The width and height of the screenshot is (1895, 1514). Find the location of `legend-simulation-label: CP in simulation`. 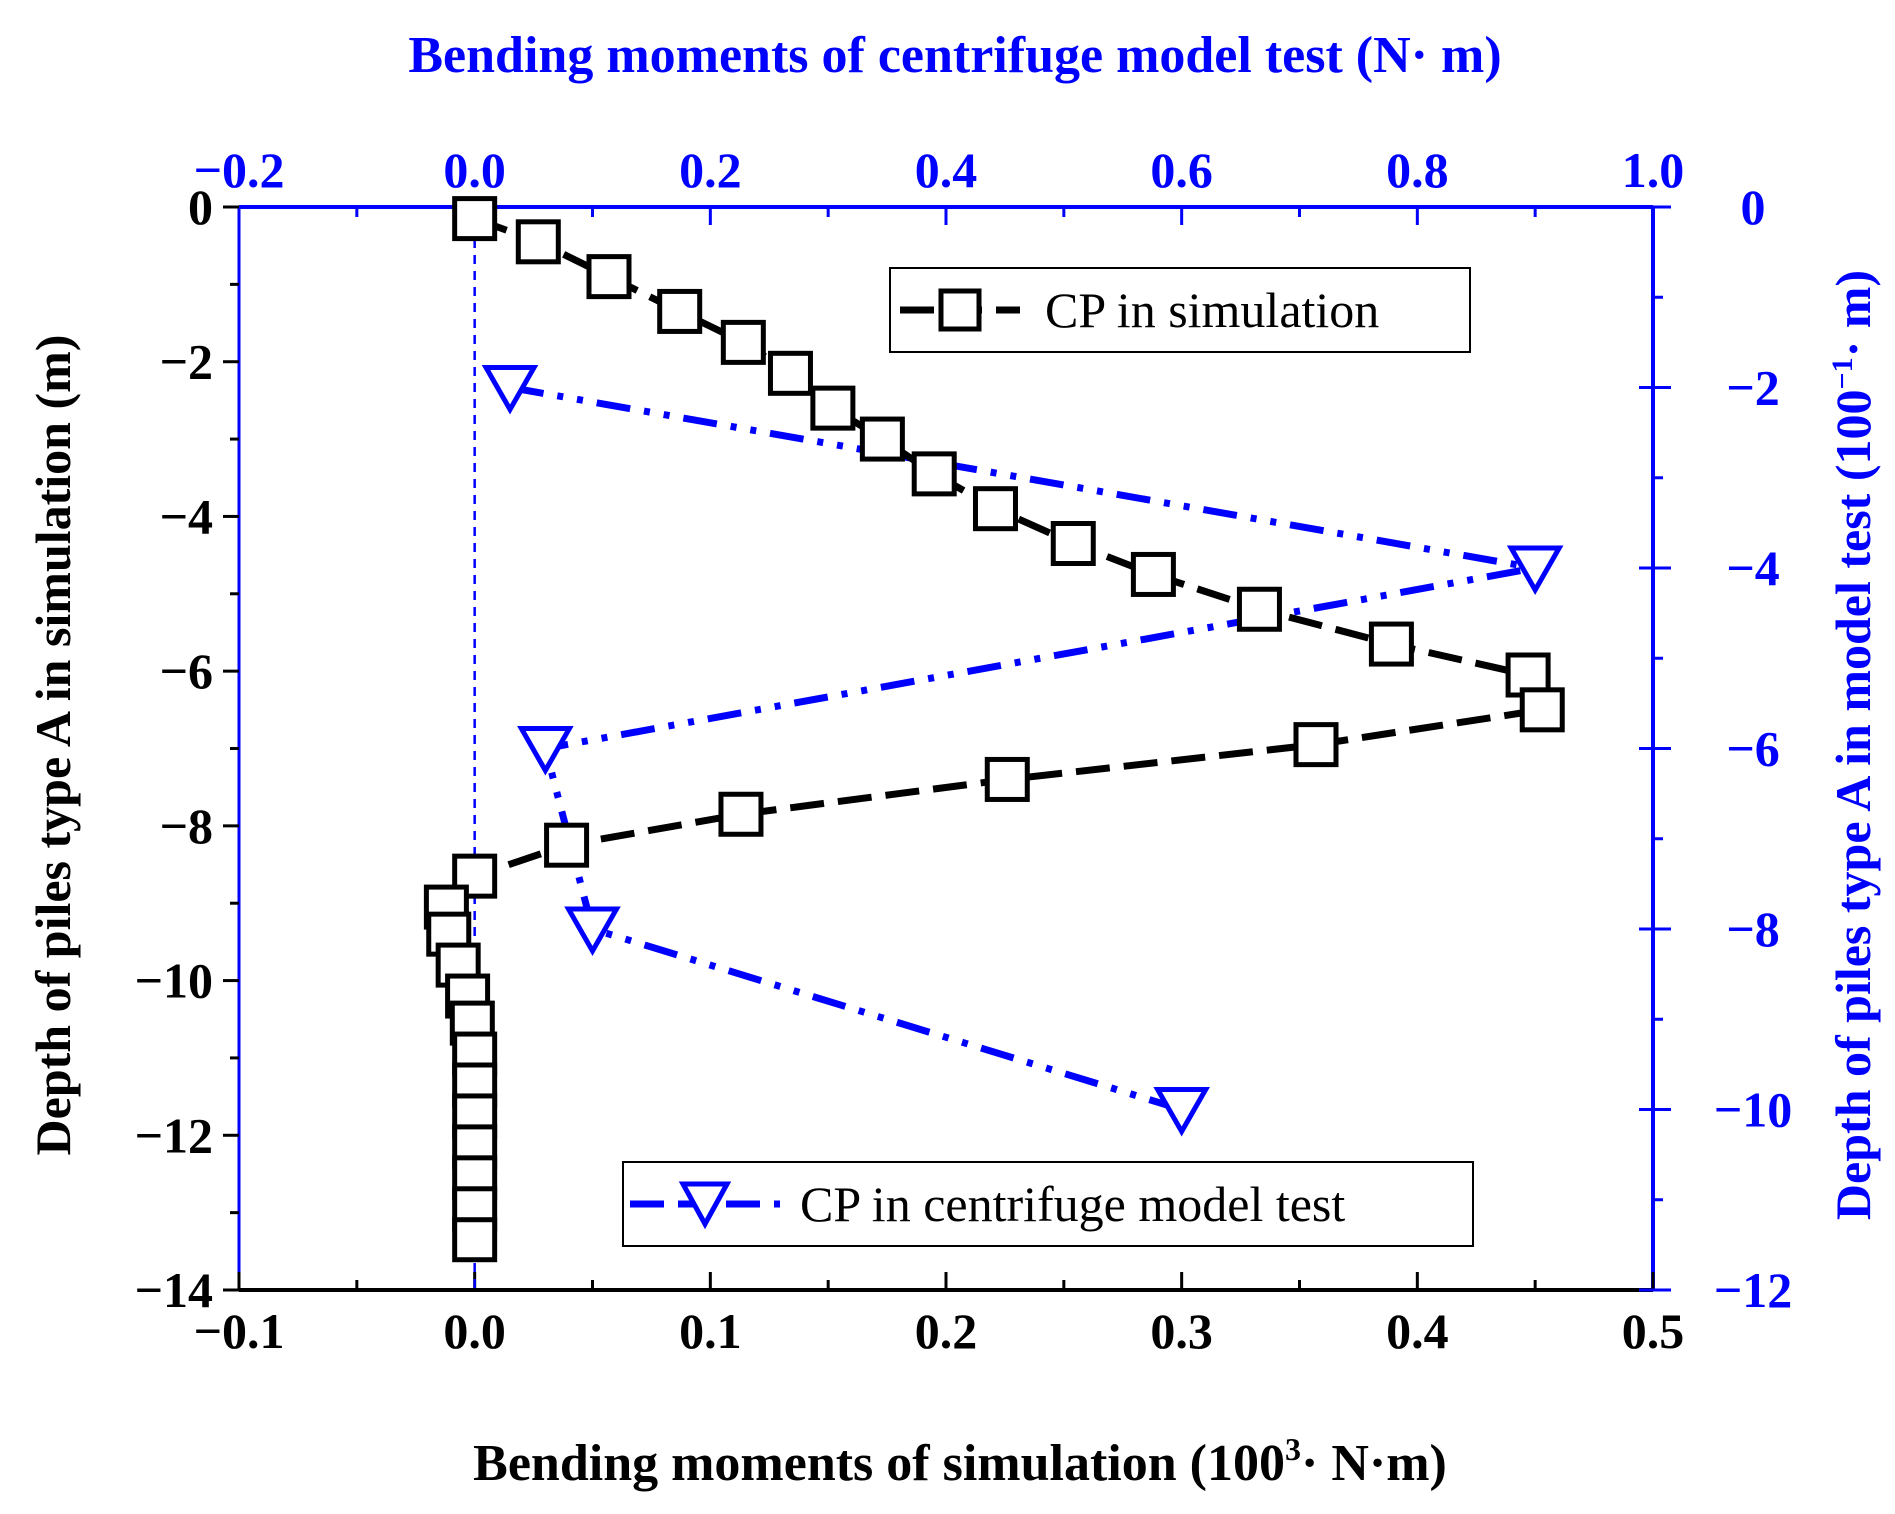

legend-simulation-label: CP in simulation is located at coordinates (1212, 310).